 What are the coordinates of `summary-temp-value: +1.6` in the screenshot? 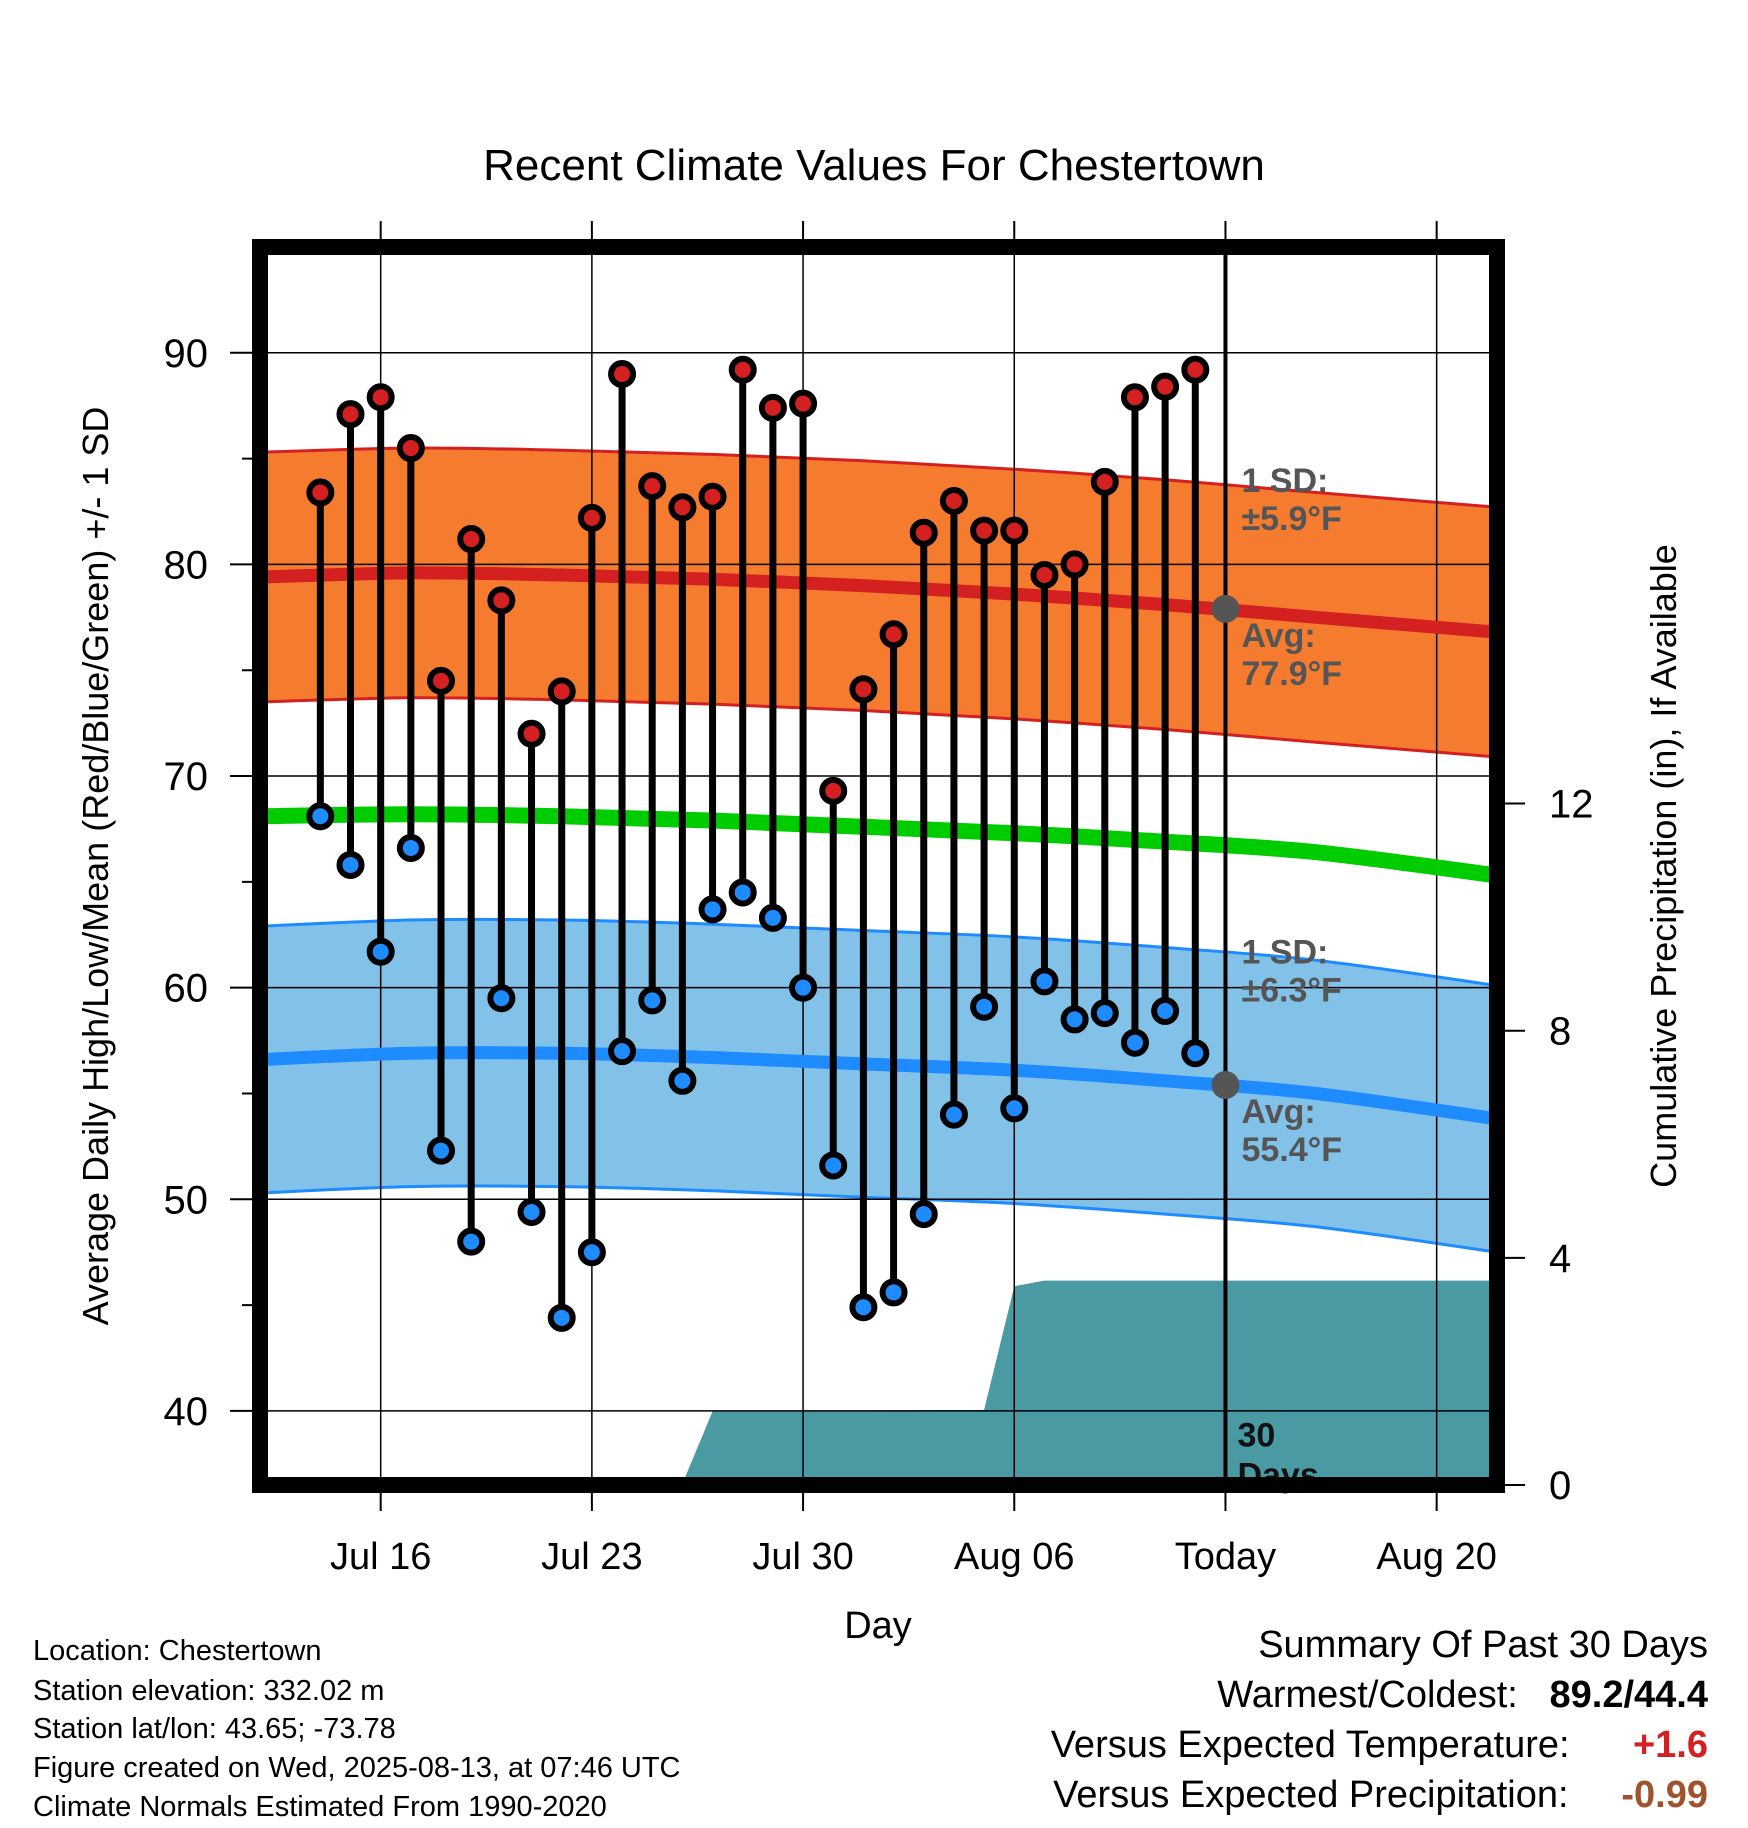 It's located at (1670, 1745).